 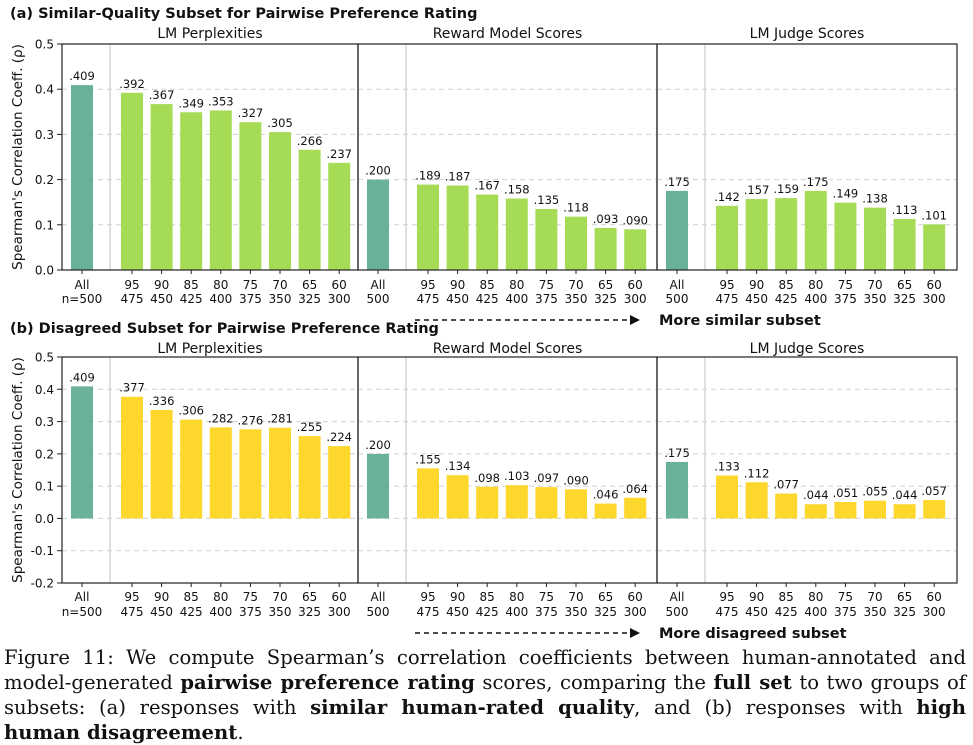 I want to click on x-tick-label-bottom-b-p3-5: 375, so click(x=845, y=612).